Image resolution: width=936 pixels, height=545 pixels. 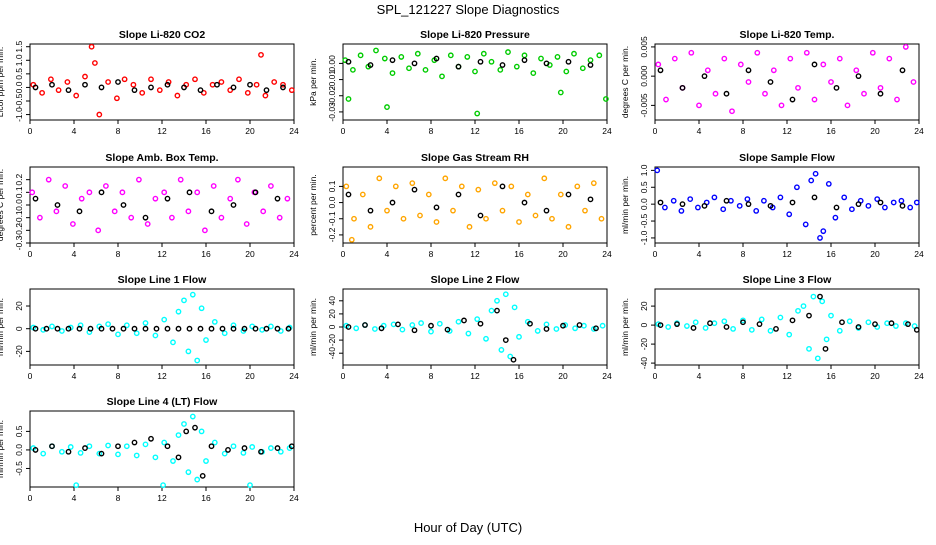 I want to click on panel-title: Slope Li-820 CO2, so click(x=162, y=35).